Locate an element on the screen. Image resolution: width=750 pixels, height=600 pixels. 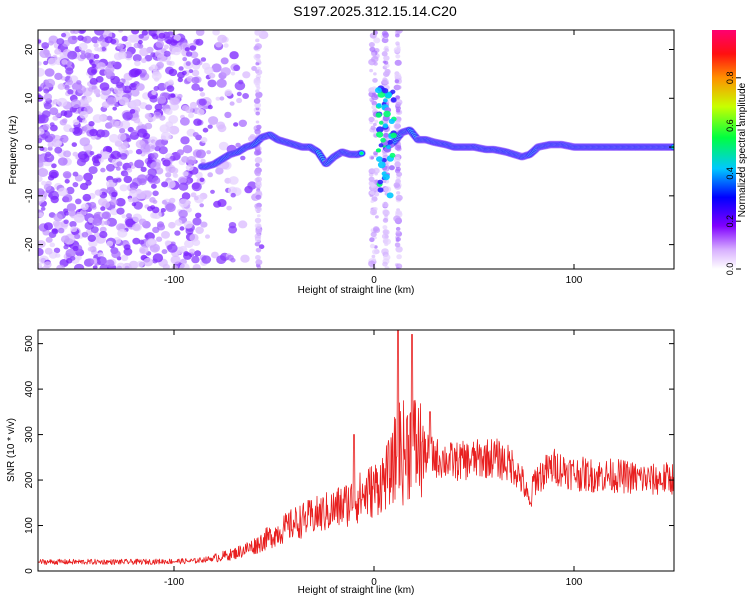
colorbar-label: Normalized spectral amplitude is located at coordinates (742, 149).